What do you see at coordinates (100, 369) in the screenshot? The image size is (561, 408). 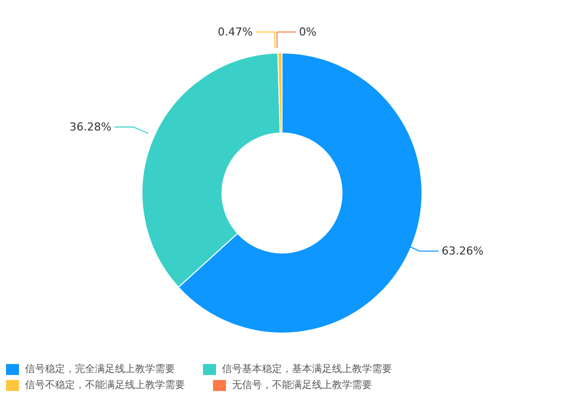 I see `legend-label: 信号稳定，完全满足线上教学需要` at bounding box center [100, 369].